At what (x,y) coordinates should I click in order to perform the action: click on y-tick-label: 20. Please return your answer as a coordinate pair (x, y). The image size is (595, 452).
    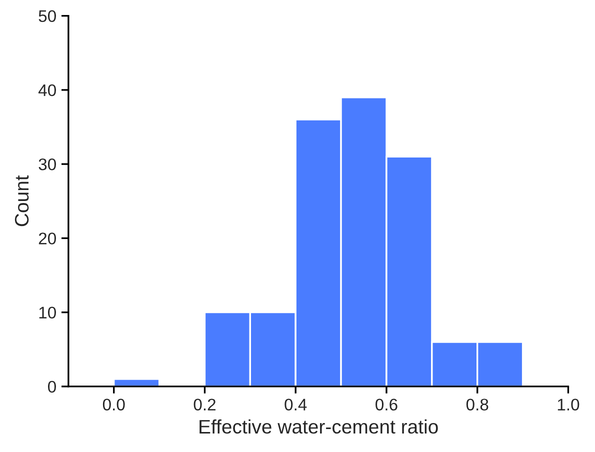
    Looking at the image, I should click on (47, 238).